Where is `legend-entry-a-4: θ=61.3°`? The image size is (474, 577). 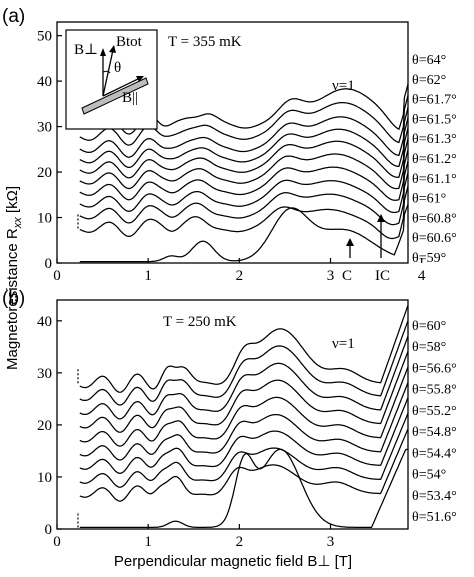 legend-entry-a-4: θ=61.3° is located at coordinates (434, 139).